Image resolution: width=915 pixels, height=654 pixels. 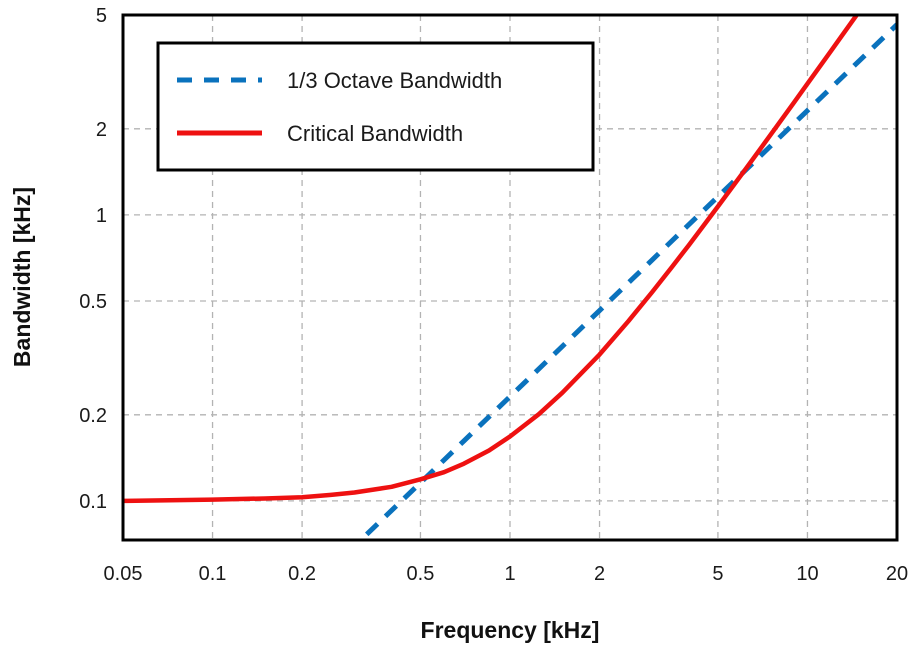 What do you see at coordinates (93, 502) in the screenshot?
I see `y-tick-label: 0.1` at bounding box center [93, 502].